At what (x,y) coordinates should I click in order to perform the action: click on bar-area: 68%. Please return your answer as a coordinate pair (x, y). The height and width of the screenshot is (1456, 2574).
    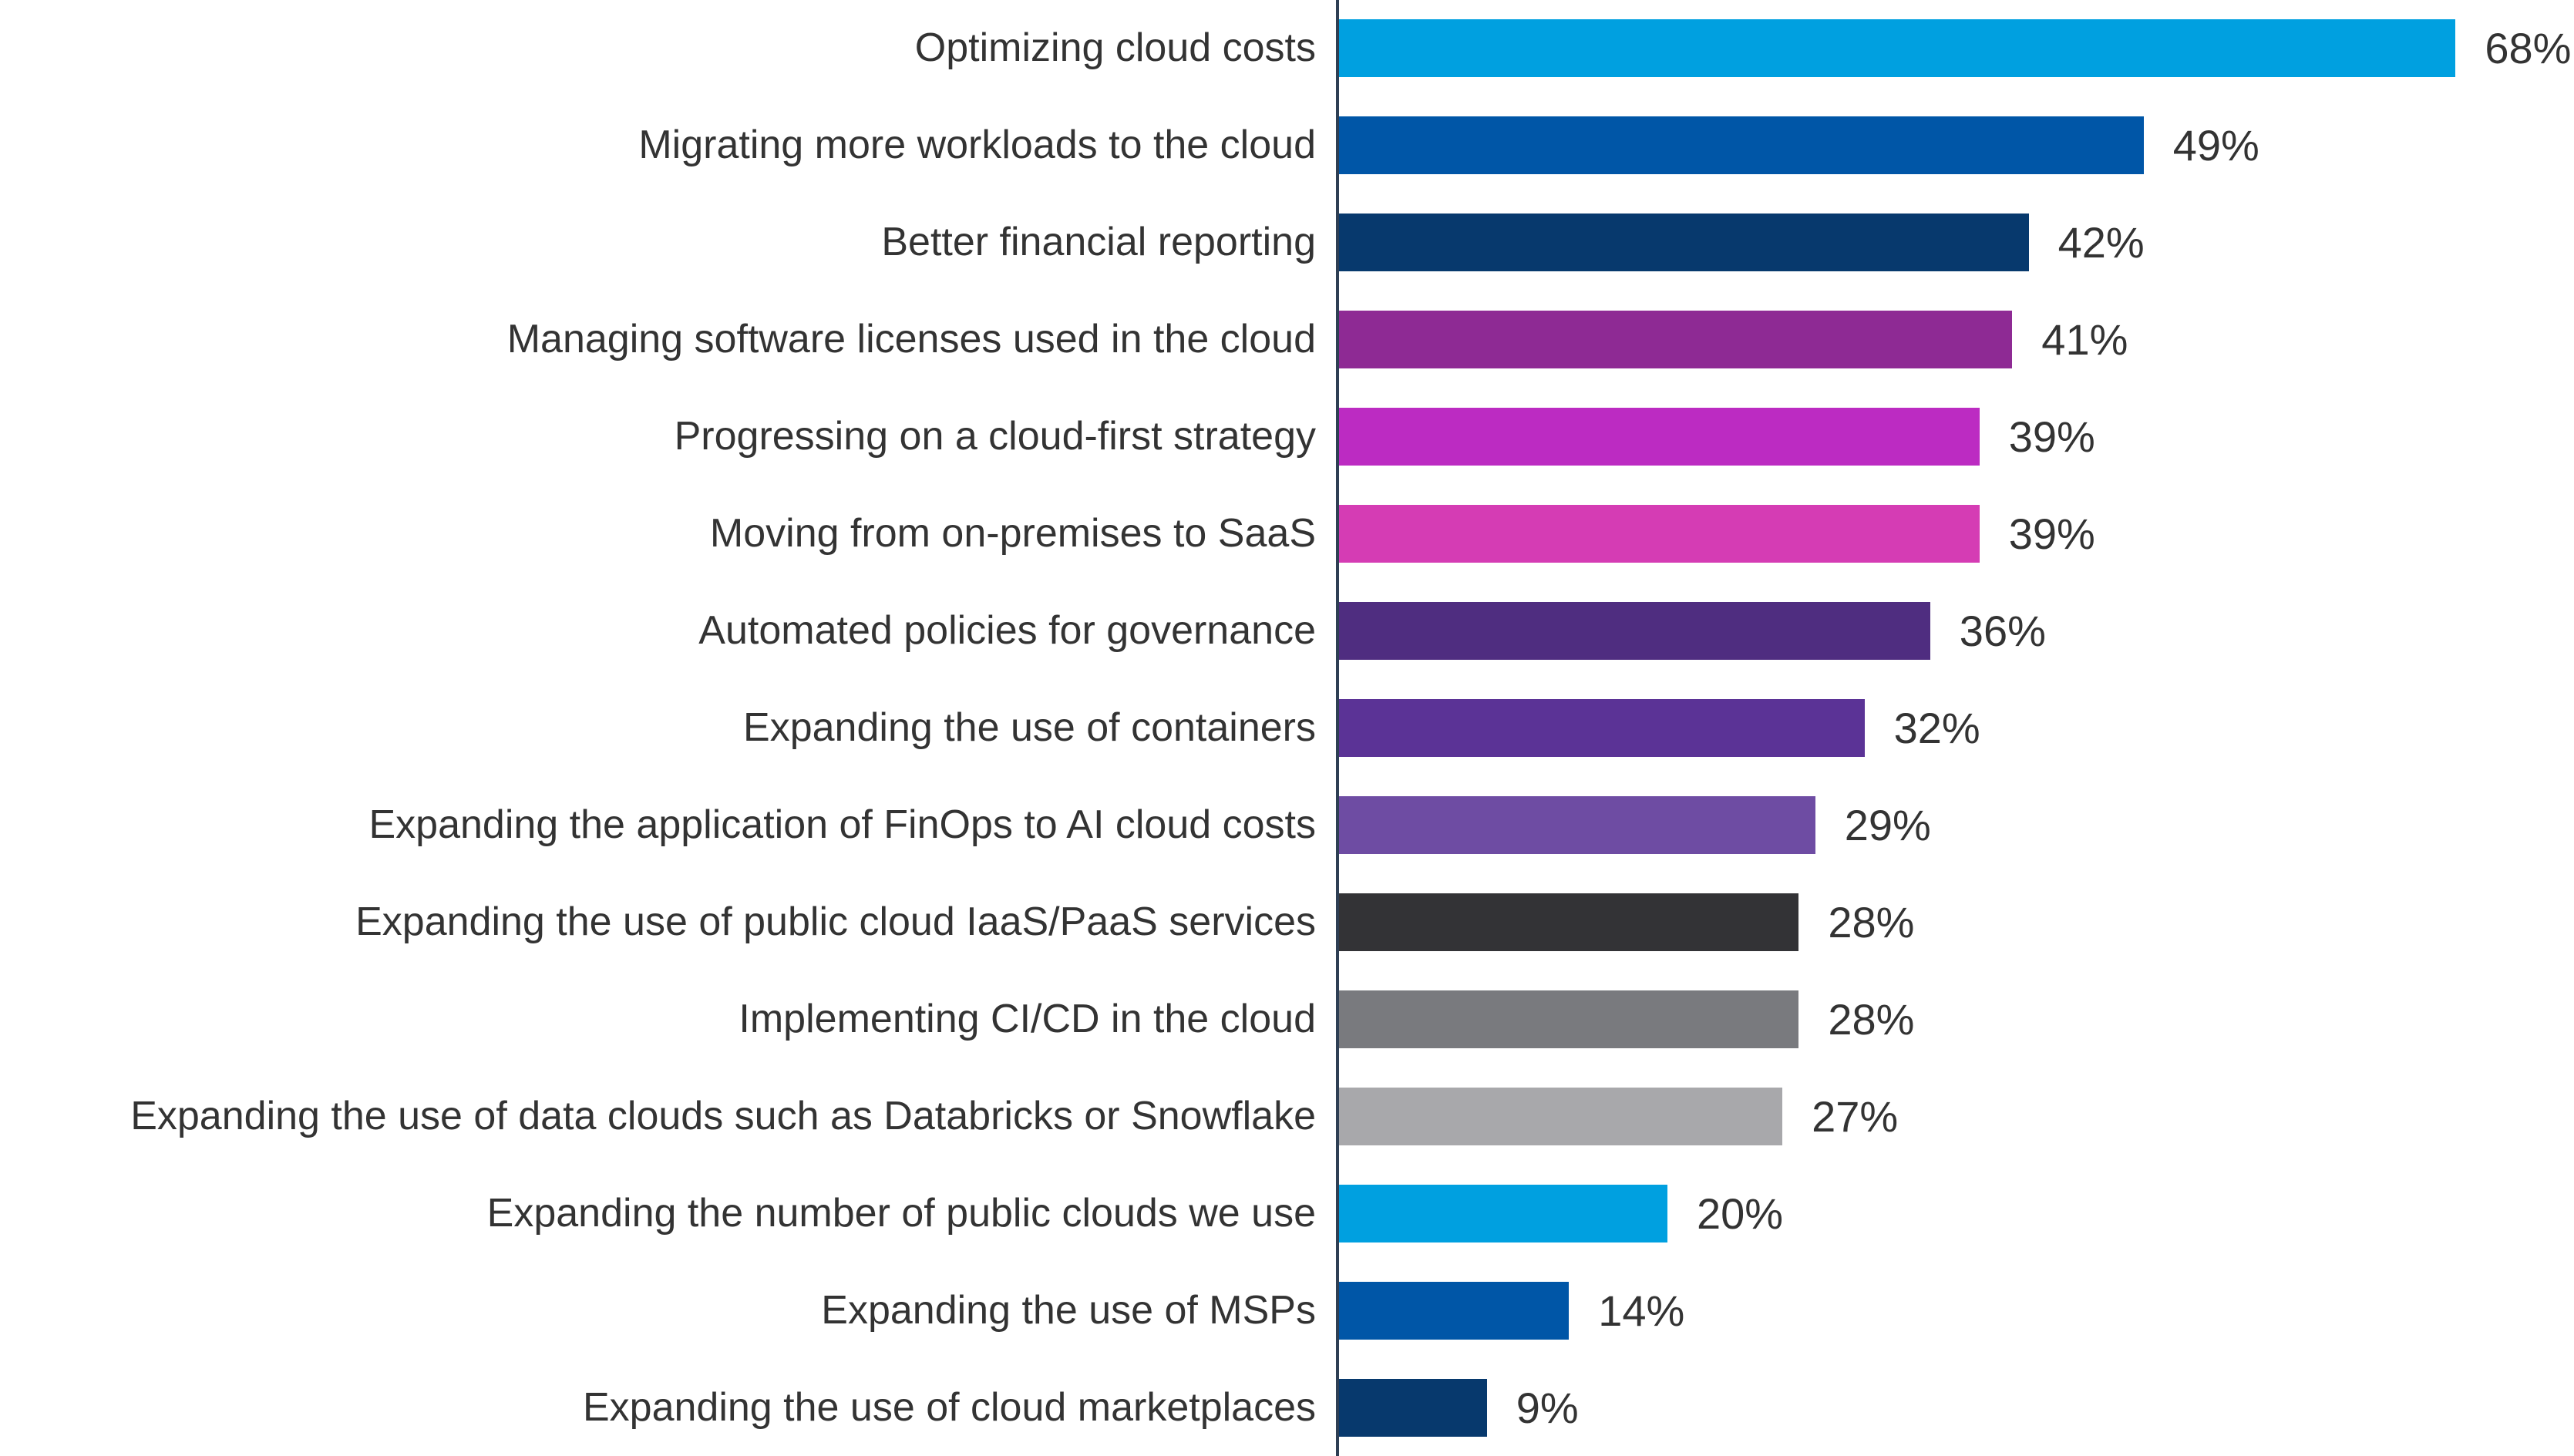
    Looking at the image, I should click on (1955, 48).